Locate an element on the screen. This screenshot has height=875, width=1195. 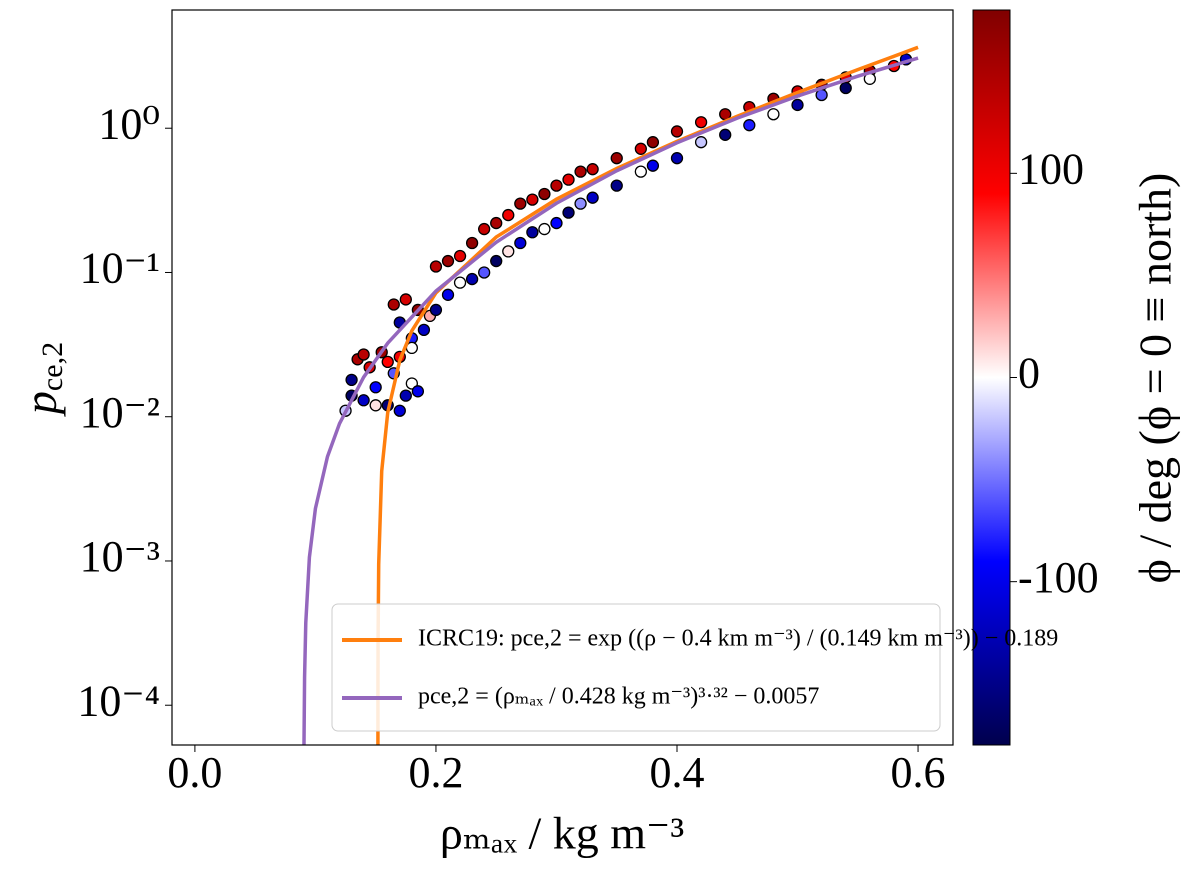
y-tick-label: 10⁻¹ is located at coordinates (120, 268).